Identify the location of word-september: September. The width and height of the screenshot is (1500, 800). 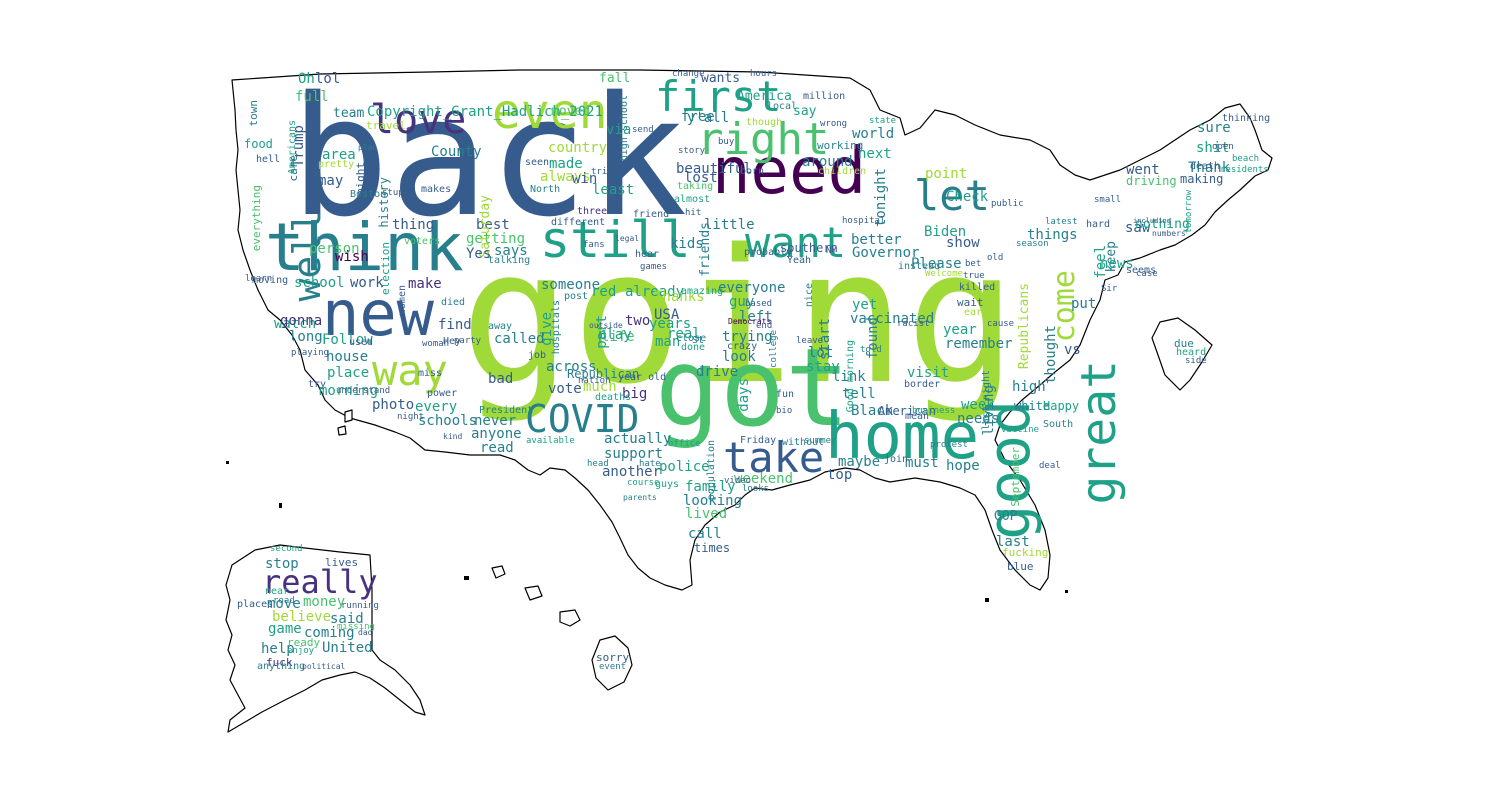
(1015, 477).